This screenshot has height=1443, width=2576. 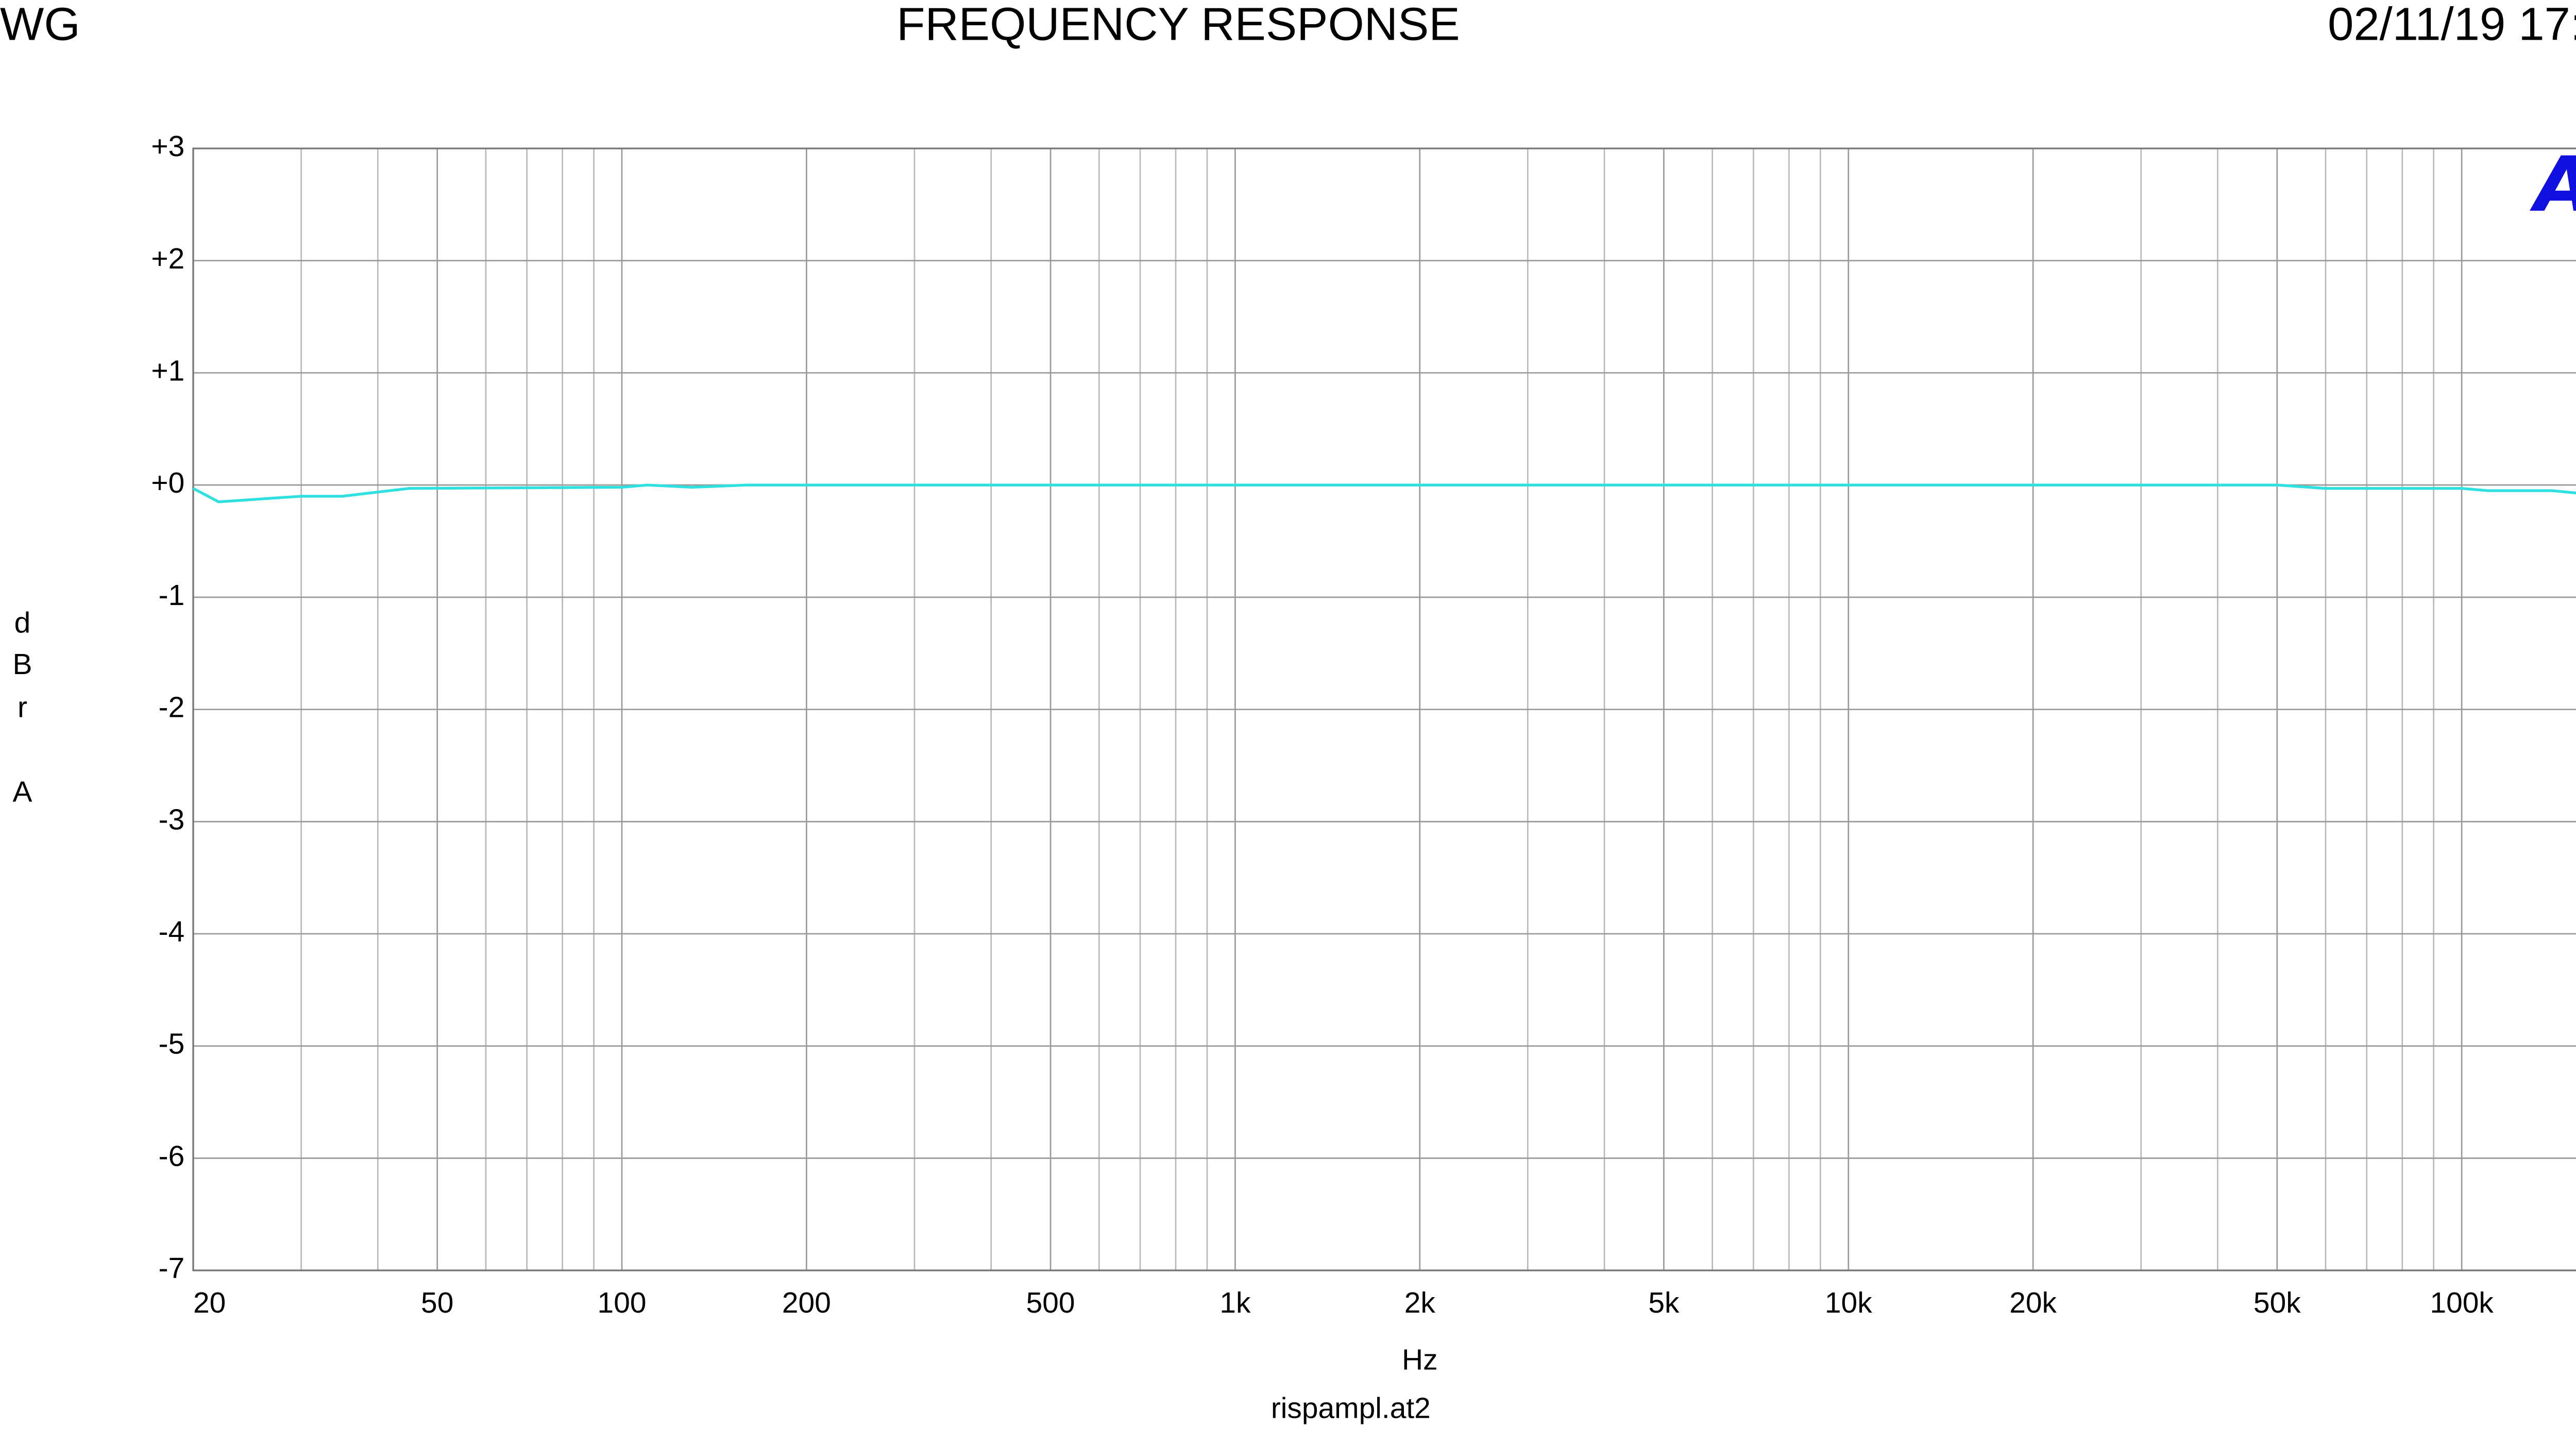 What do you see at coordinates (1235, 1302) in the screenshot?
I see `x-tick-label: 1k` at bounding box center [1235, 1302].